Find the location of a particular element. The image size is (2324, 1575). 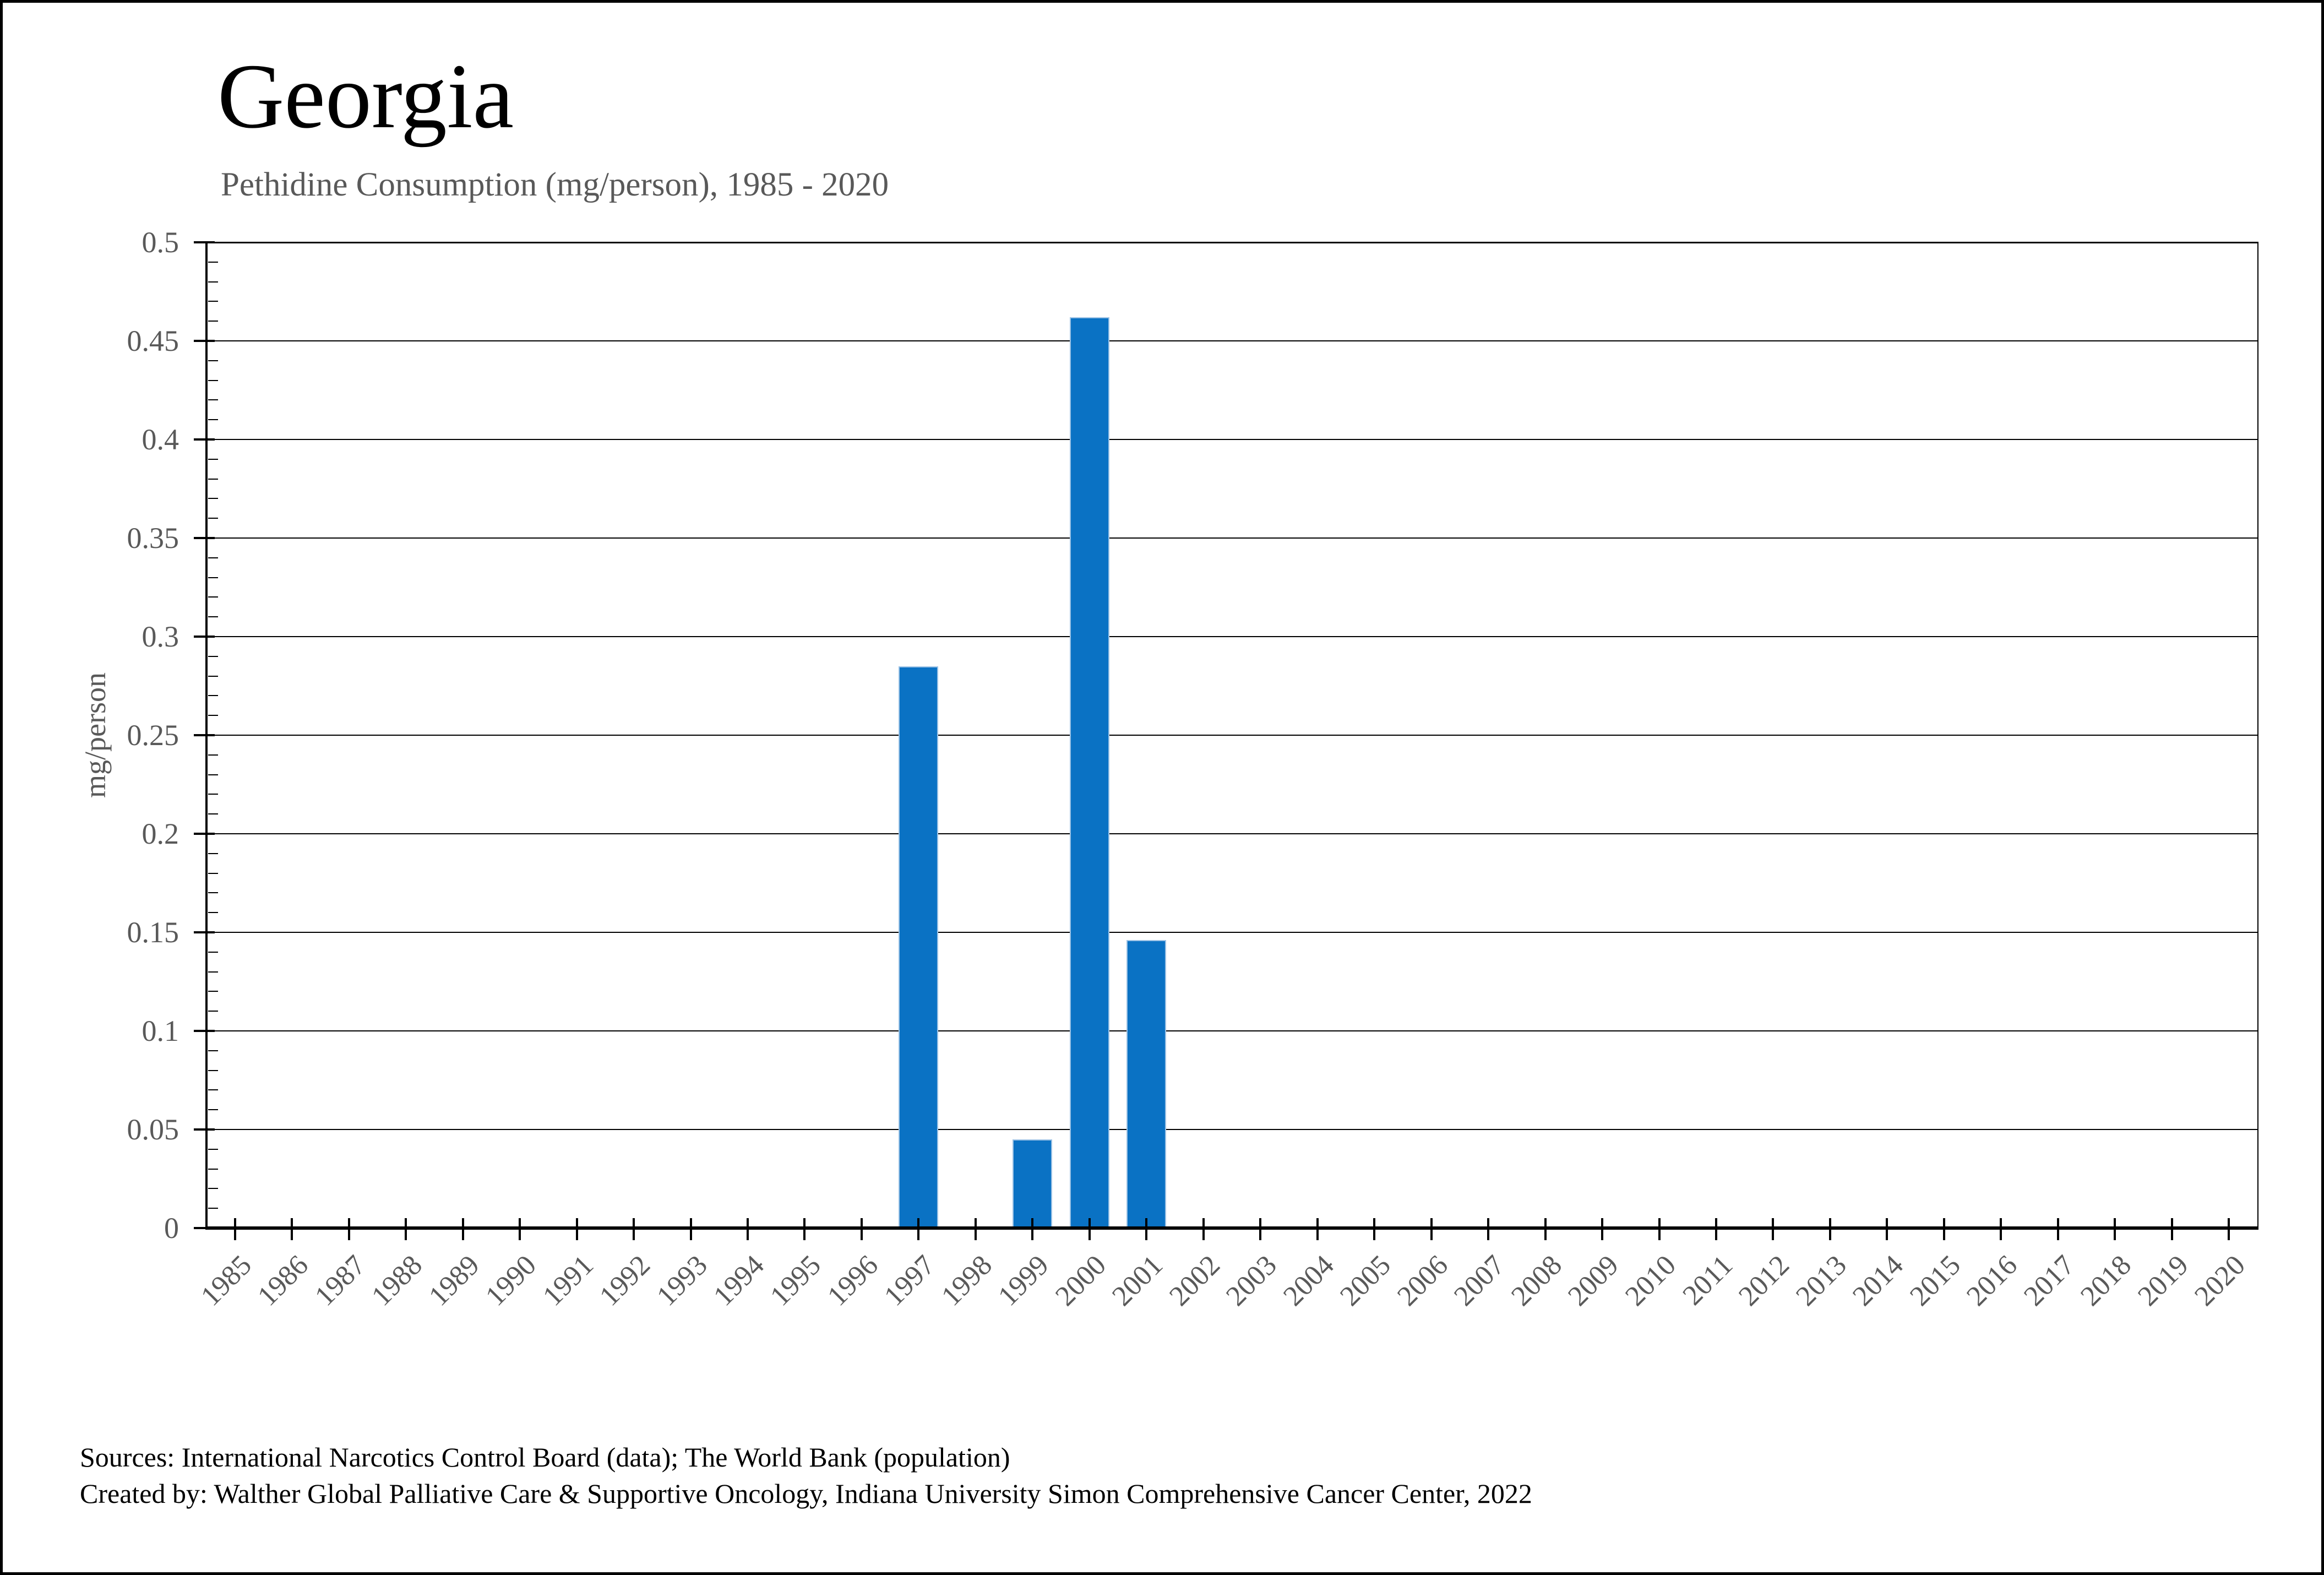

y-major-tick-0.45 is located at coordinates (204, 341).